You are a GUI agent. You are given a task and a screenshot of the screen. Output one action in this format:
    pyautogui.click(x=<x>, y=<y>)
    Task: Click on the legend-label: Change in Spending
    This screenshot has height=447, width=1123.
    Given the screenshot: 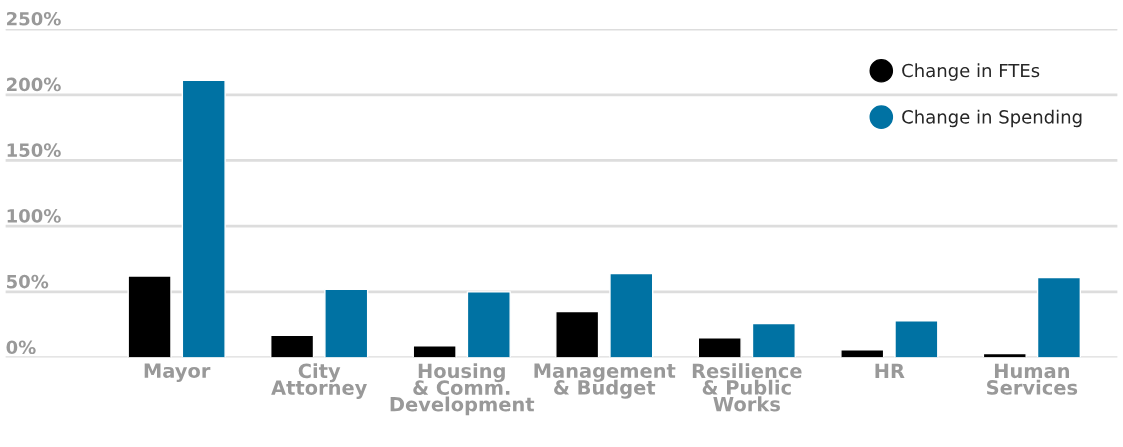 What is the action you would take?
    pyautogui.click(x=992, y=118)
    